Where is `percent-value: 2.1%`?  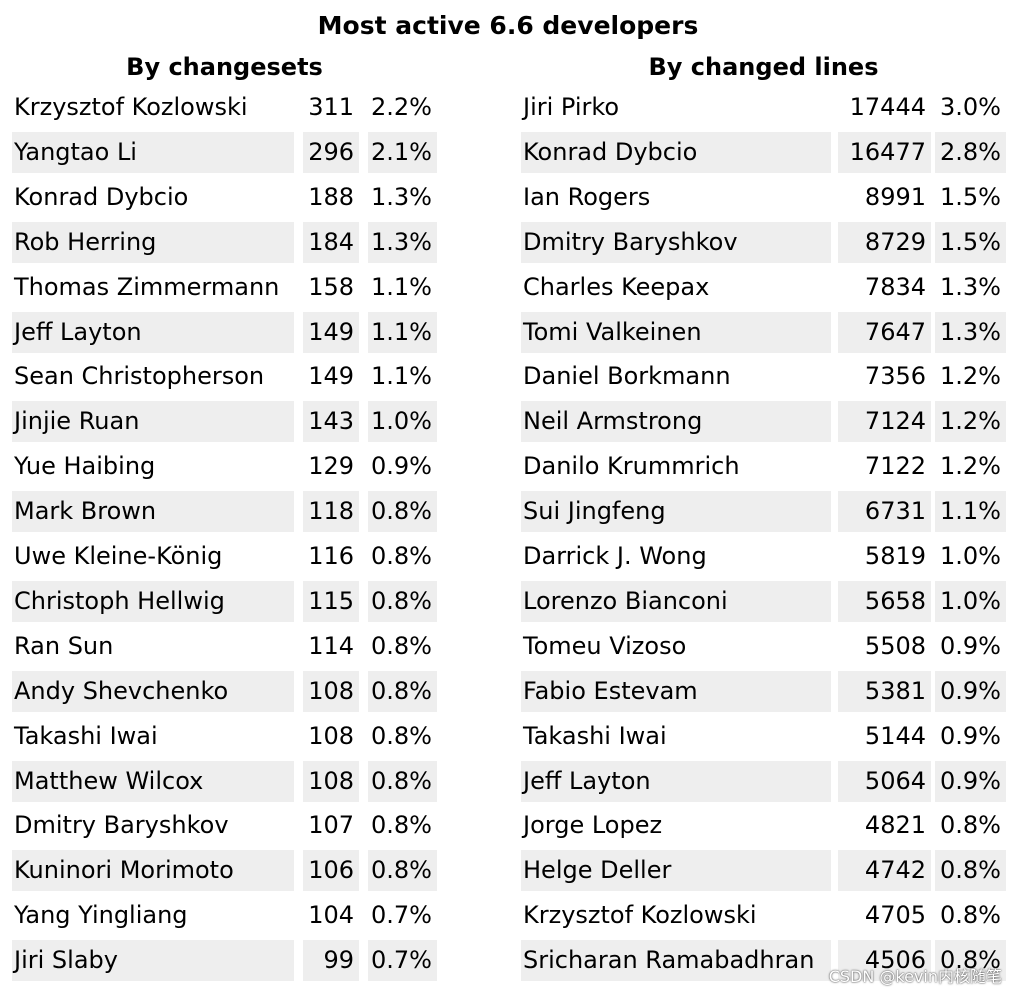 percent-value: 2.1% is located at coordinates (402, 152).